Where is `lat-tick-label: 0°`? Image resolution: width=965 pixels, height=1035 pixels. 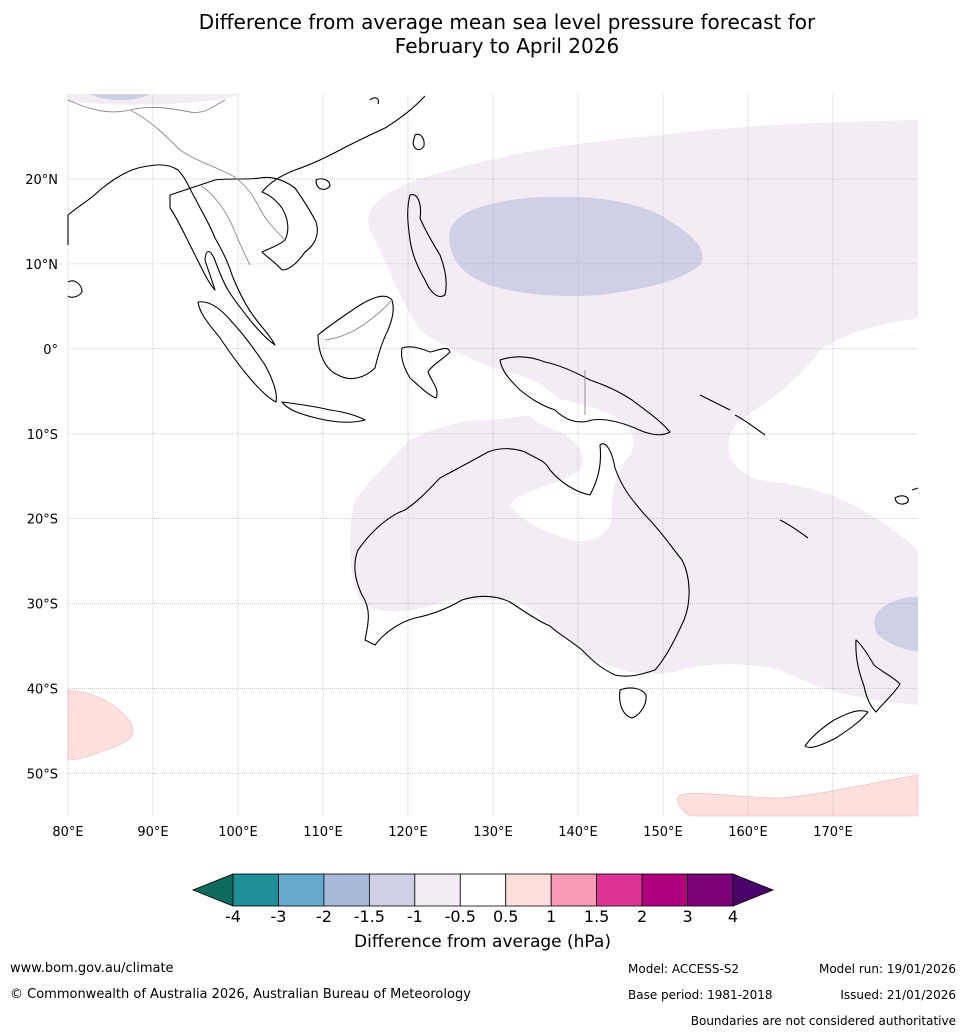 lat-tick-label: 0° is located at coordinates (50, 350).